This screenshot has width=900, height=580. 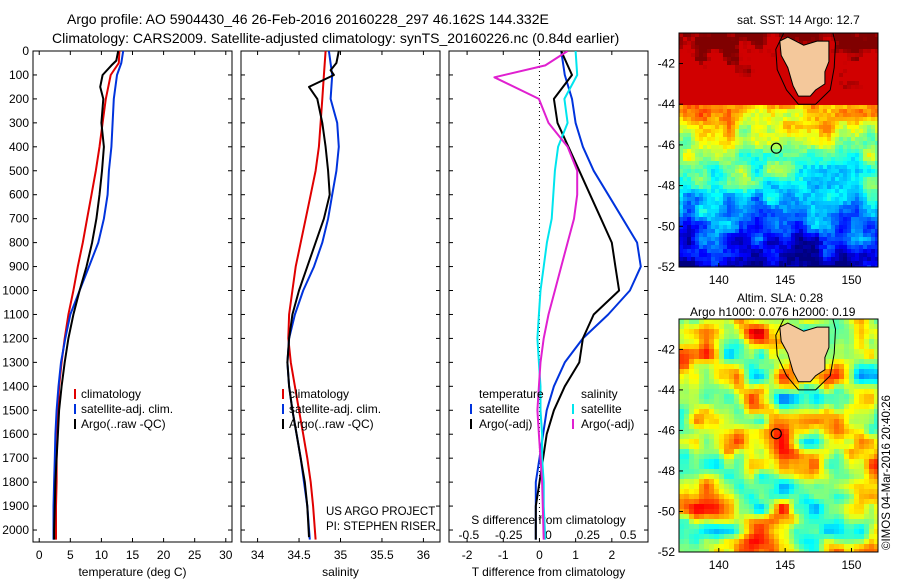 I want to click on series-line-temperature-argo-adj-, so click(x=577, y=295).